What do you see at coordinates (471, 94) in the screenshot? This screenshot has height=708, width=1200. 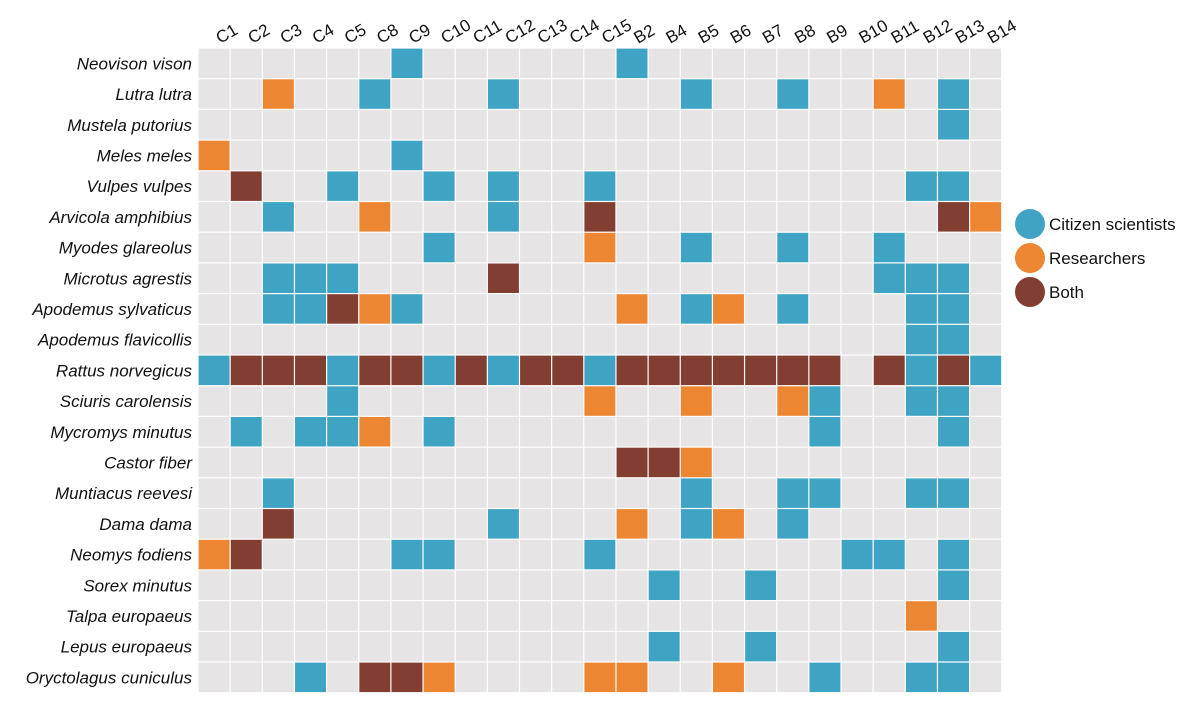 I see `heatmap-cell-lutra-lutra-c11` at bounding box center [471, 94].